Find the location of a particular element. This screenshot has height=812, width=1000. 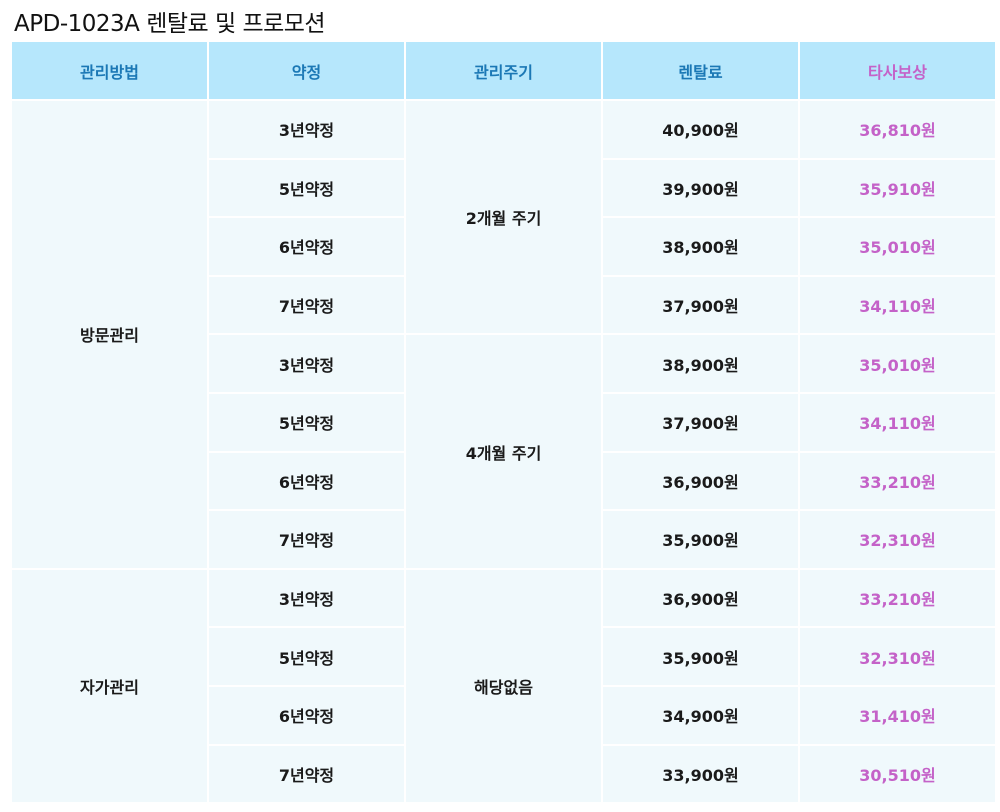

header-compensation: 타사보상 is located at coordinates (897, 70).